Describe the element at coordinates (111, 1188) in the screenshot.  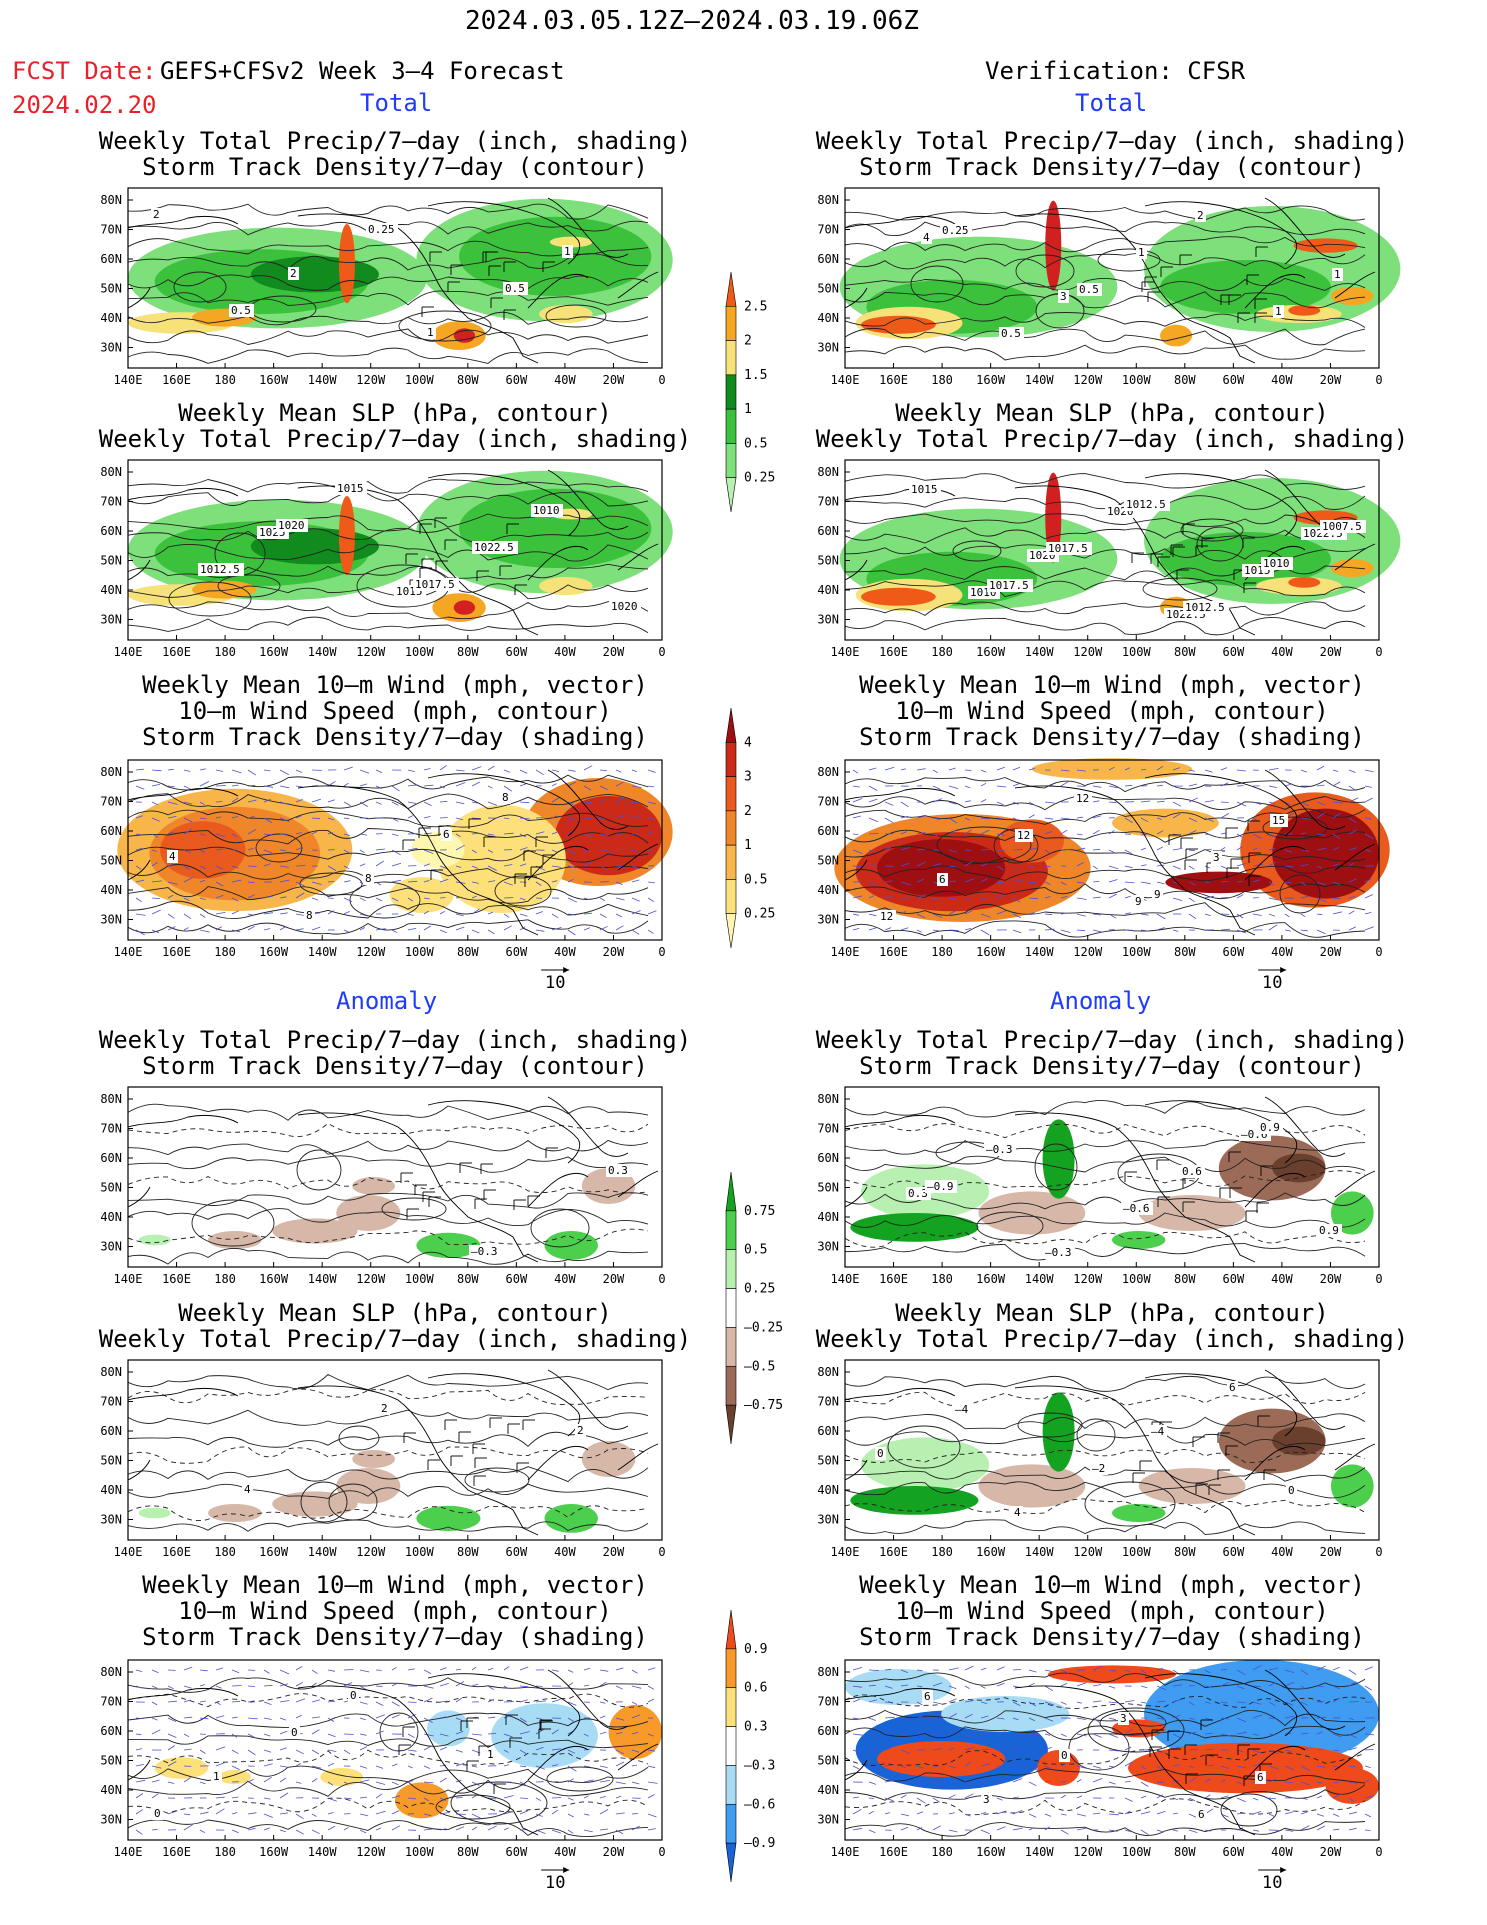
I see `lat-tick-label: 50N` at that location.